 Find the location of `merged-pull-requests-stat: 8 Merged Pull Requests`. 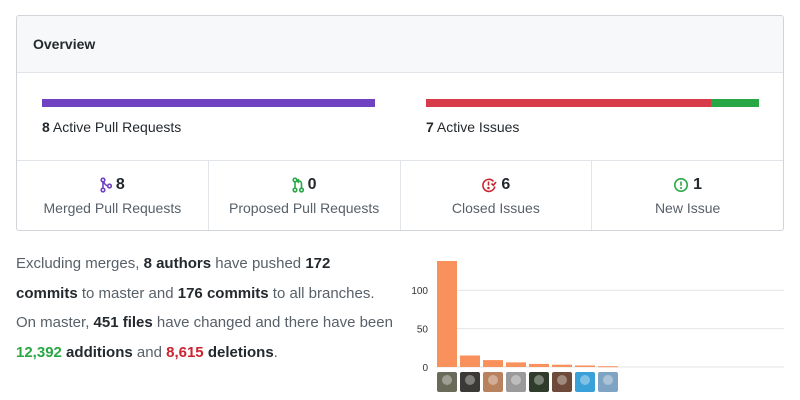

merged-pull-requests-stat: 8 Merged Pull Requests is located at coordinates (113, 195).